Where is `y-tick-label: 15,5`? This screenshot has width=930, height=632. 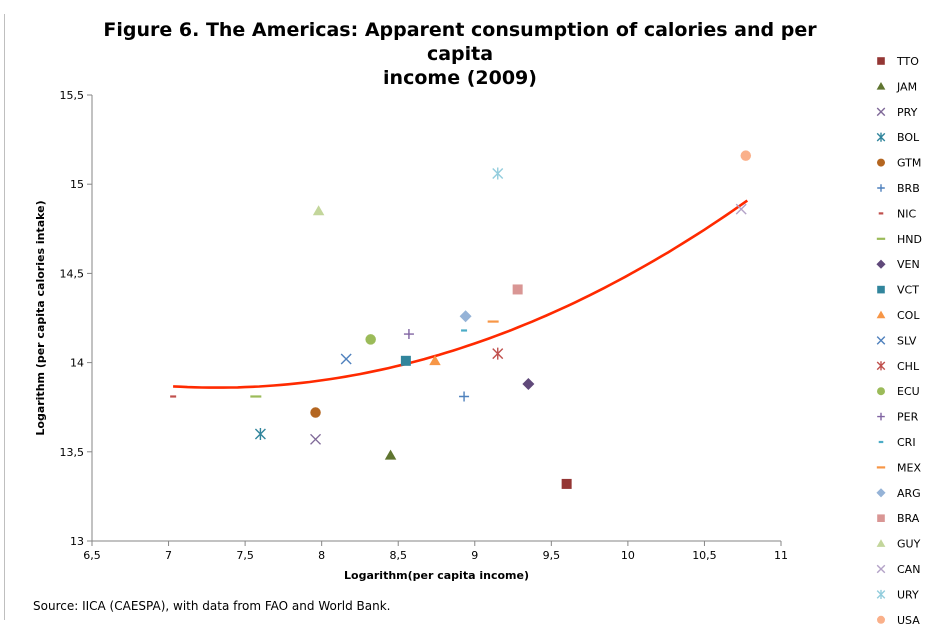 y-tick-label: 15,5 is located at coordinates (72, 95).